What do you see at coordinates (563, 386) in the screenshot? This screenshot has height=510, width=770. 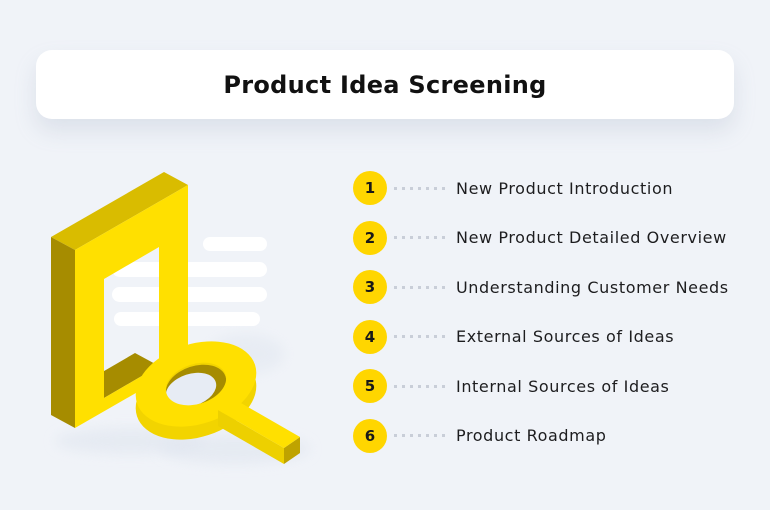 I see `step-label: Internal Sources of Ideas` at bounding box center [563, 386].